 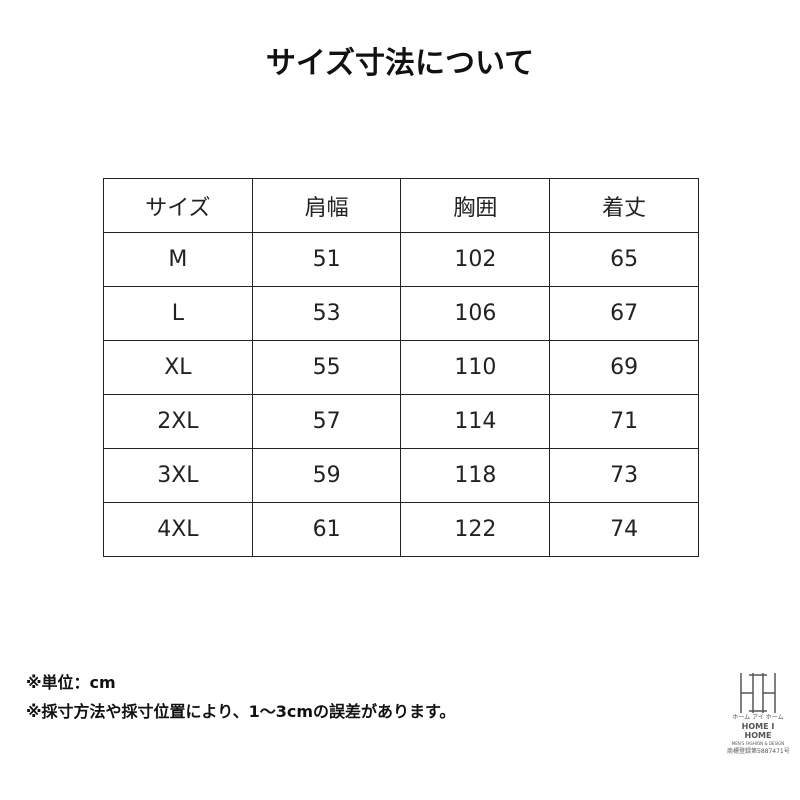 I want to click on header-cell: 着丈, so click(x=624, y=205).